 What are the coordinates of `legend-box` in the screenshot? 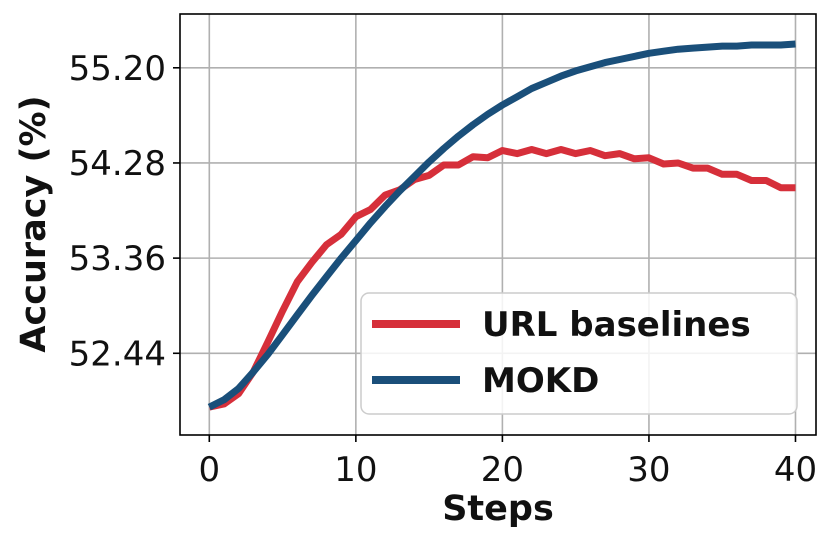 It's located at (579, 353).